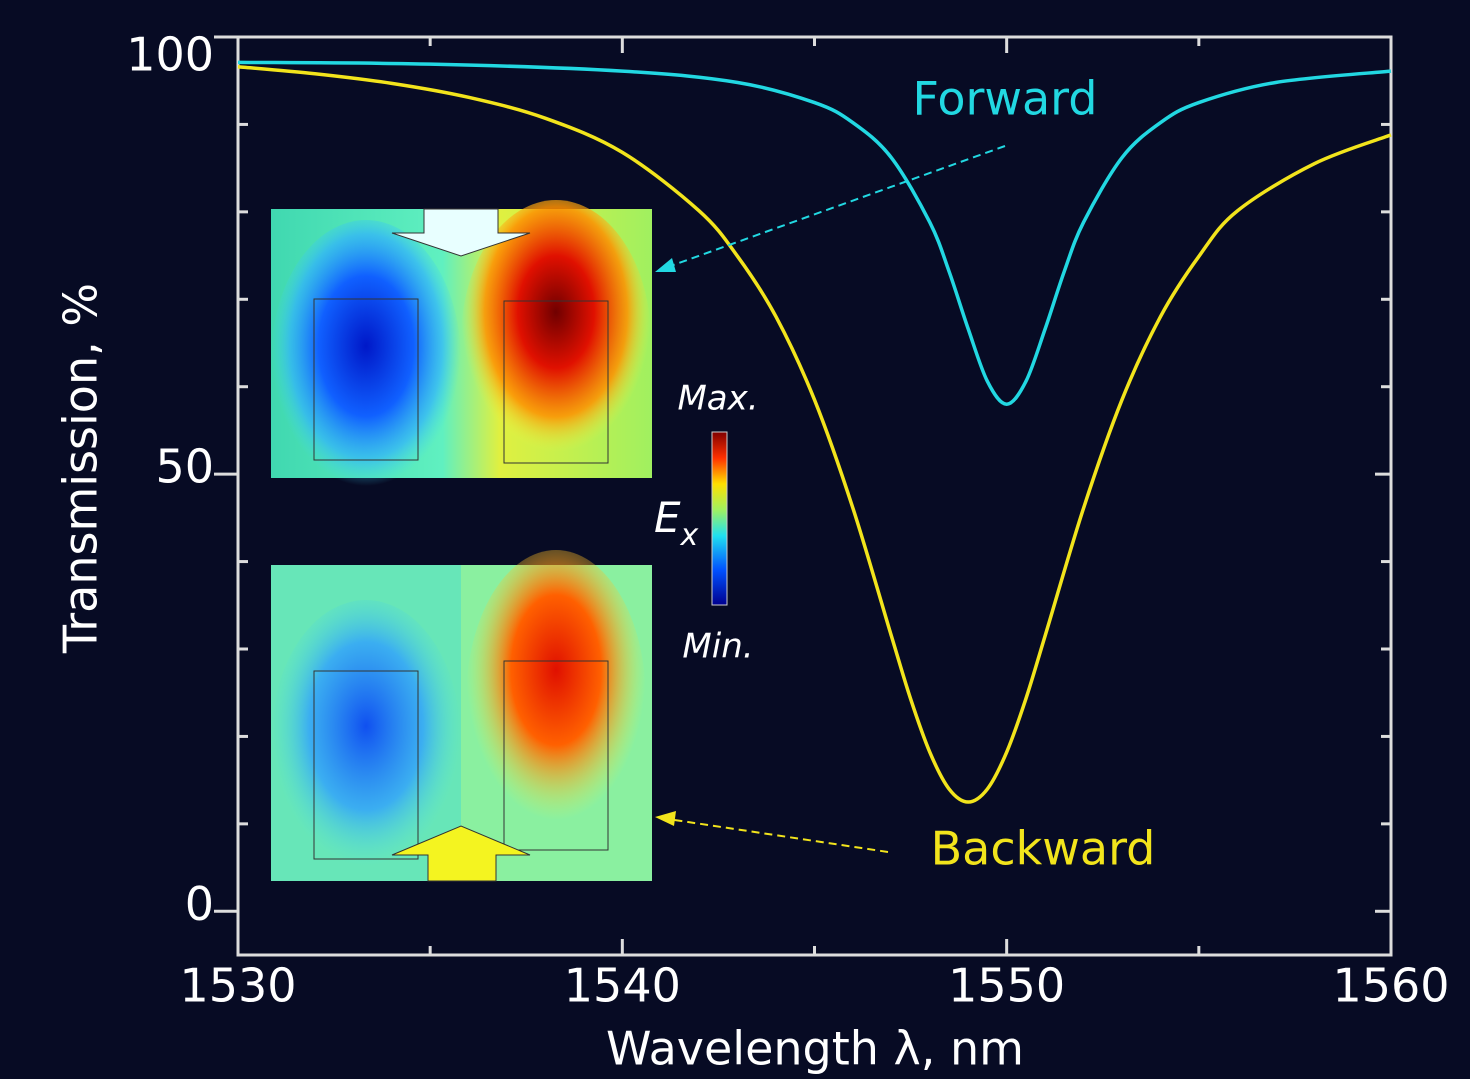  Describe the element at coordinates (170, 55) in the screenshot. I see `y-tick-label: 100` at that location.